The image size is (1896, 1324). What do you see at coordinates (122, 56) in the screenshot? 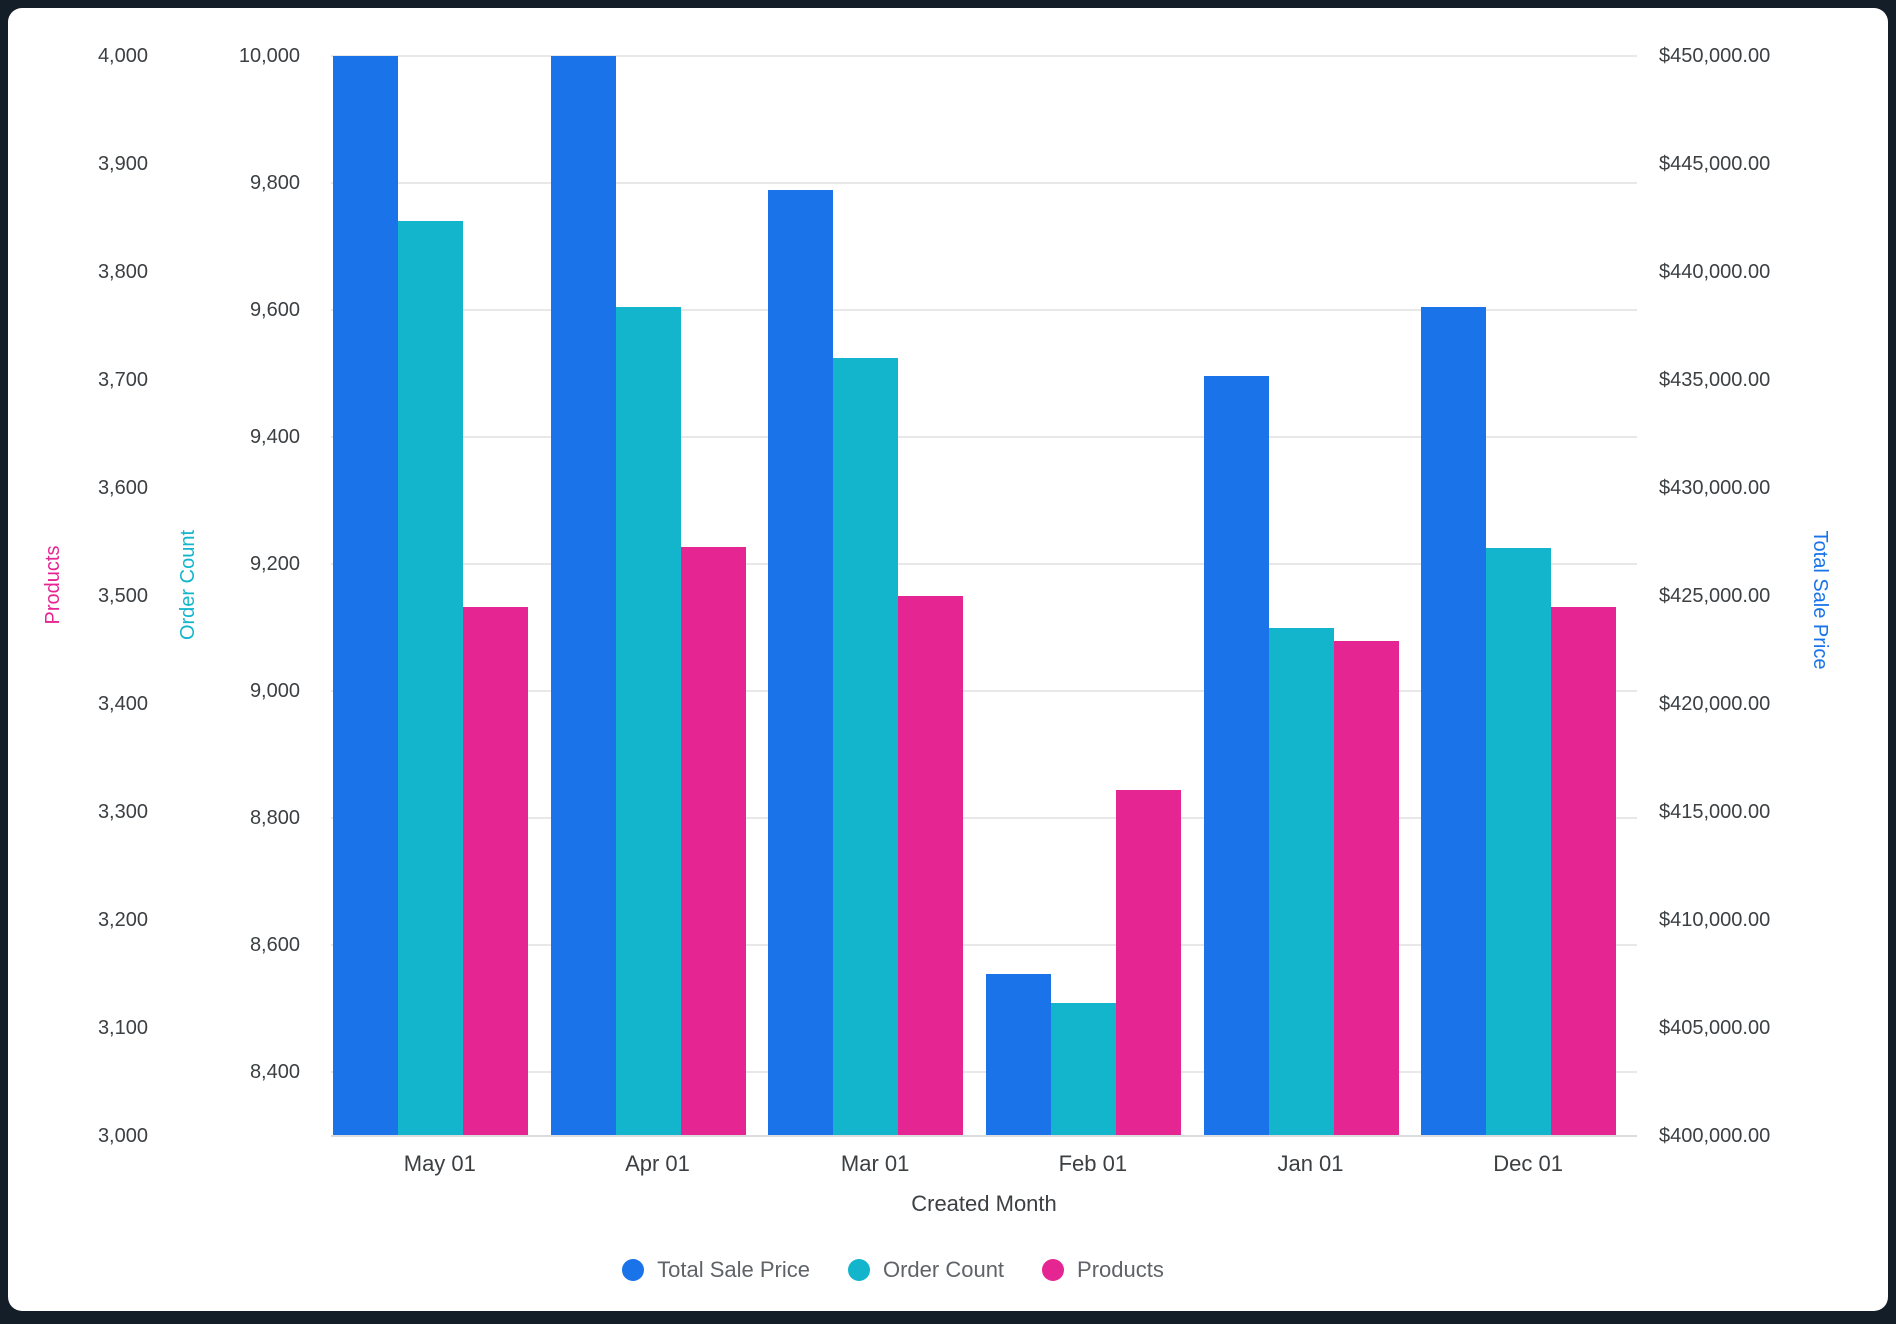
I see `y-tick-label-products: 4,000` at bounding box center [122, 56].